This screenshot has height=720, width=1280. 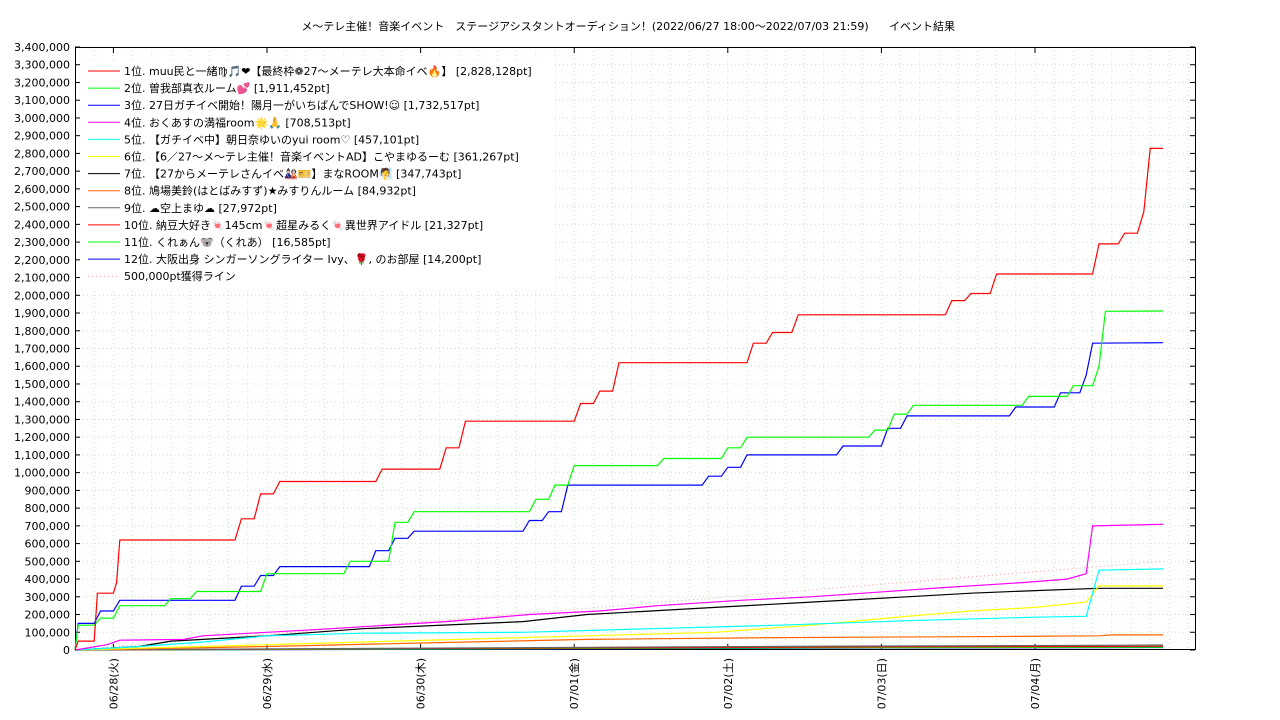 What do you see at coordinates (267, 683) in the screenshot?
I see `x-tick-label: 06/29(水)` at bounding box center [267, 683].